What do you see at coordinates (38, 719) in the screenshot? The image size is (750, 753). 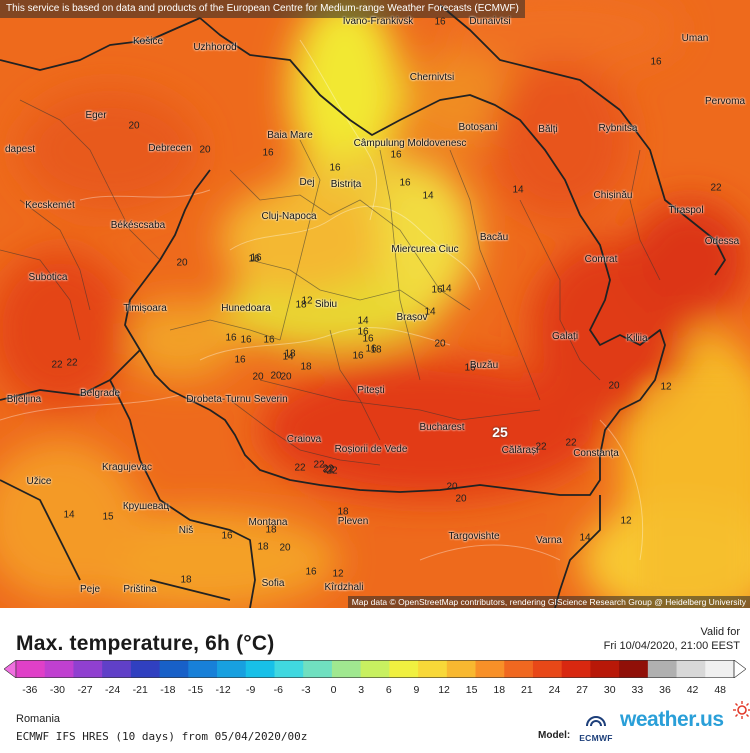 I see `region-label: Romania` at bounding box center [38, 719].